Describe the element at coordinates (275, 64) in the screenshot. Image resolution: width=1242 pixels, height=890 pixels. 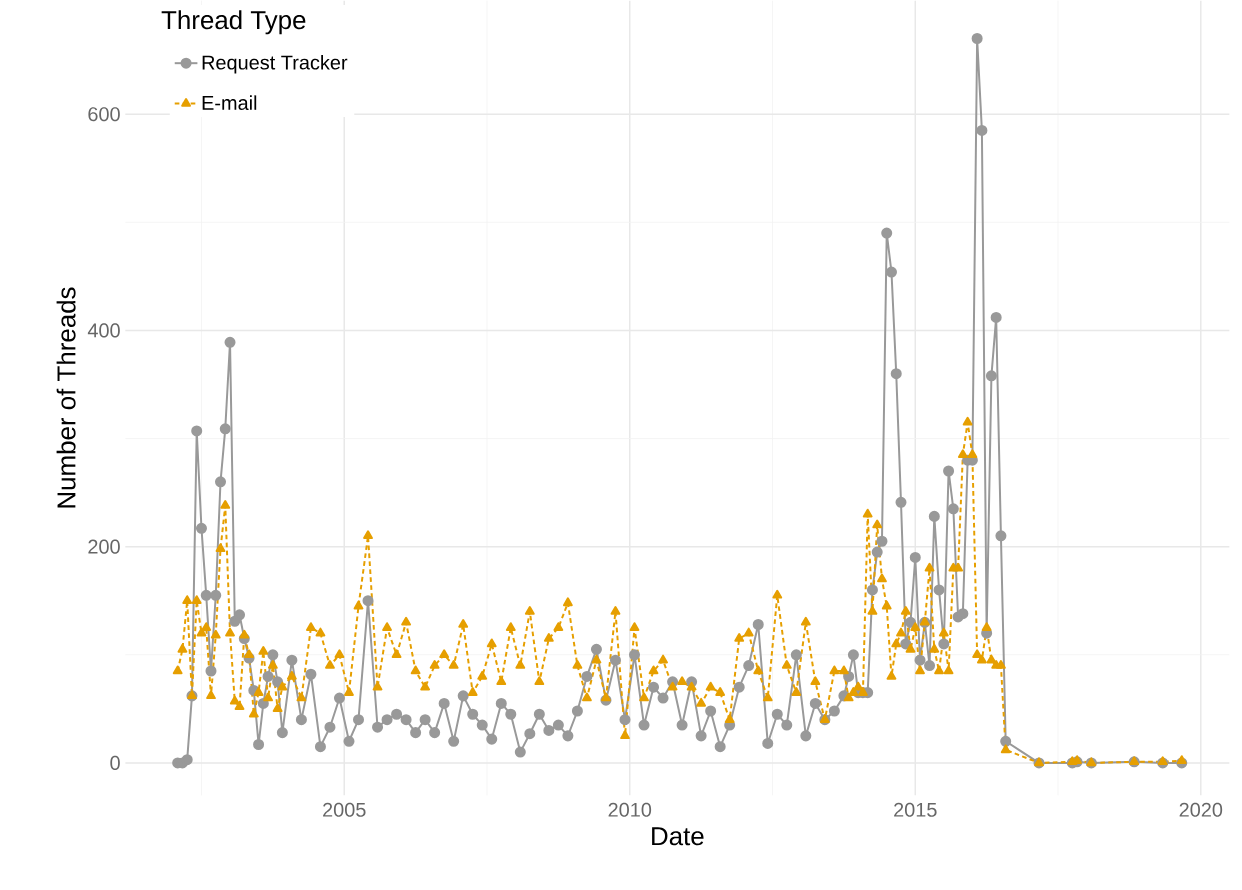
I see `legend-label: Request Tracker` at that location.